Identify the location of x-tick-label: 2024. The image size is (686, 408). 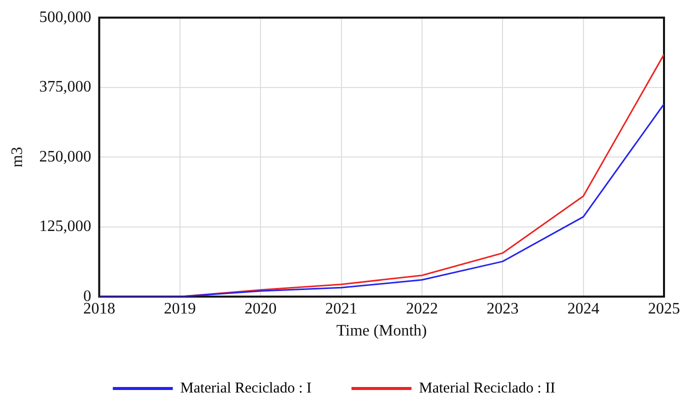
(583, 309).